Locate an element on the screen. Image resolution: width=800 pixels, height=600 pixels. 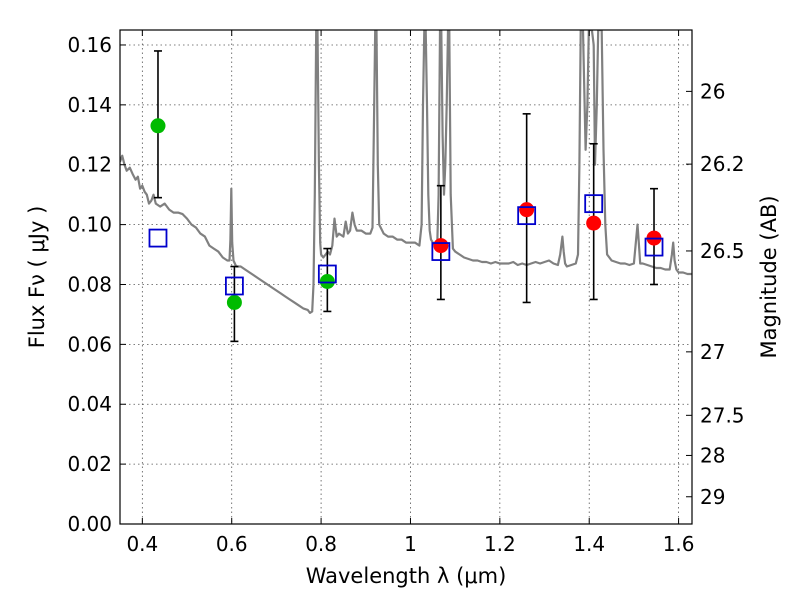
right-tick-label: 28 is located at coordinates (712, 455).